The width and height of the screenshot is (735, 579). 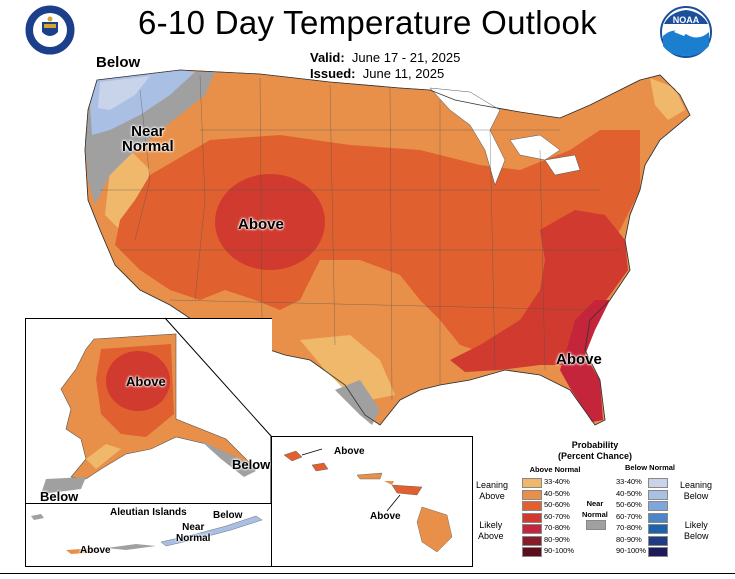 I want to click on valid-dates: June 17 - 21, 2025, so click(x=406, y=57).